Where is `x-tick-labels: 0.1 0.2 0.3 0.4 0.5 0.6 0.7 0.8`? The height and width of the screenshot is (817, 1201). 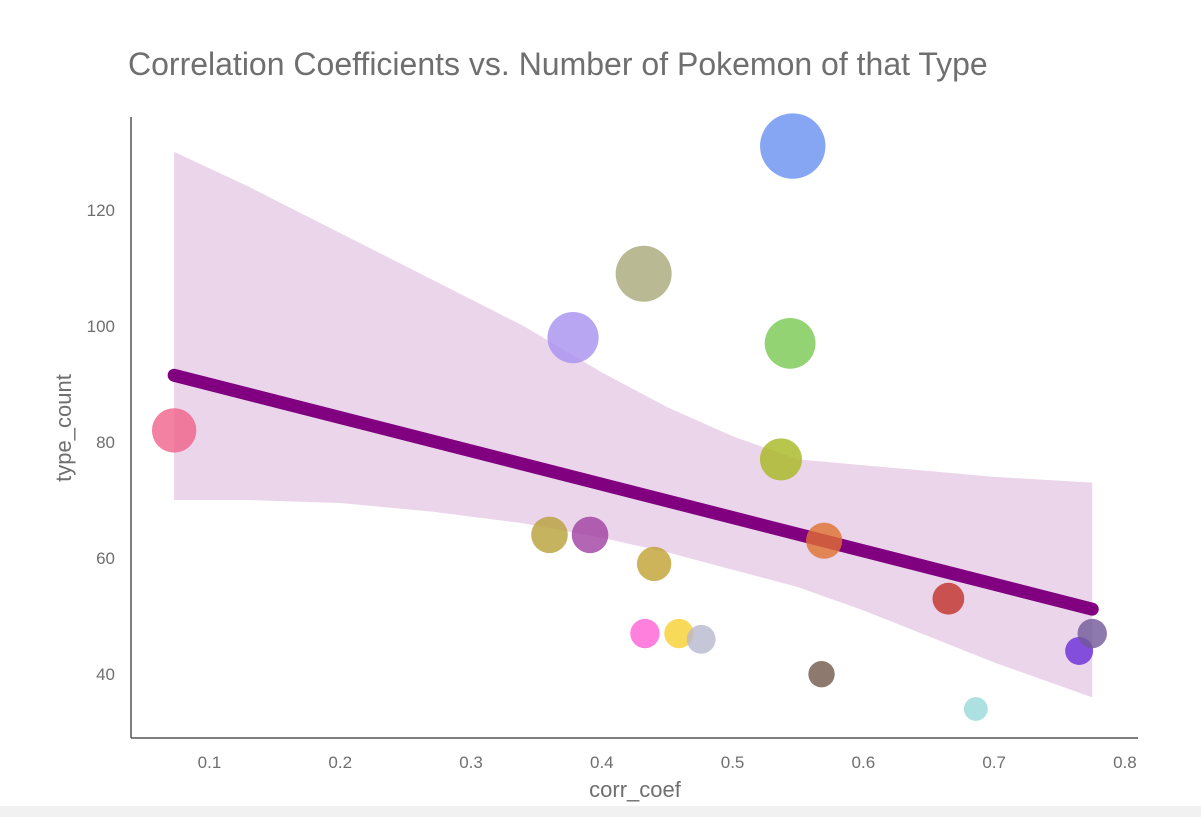 x-tick-labels: 0.1 0.2 0.3 0.4 0.5 0.6 0.7 0.8 is located at coordinates (667, 762).